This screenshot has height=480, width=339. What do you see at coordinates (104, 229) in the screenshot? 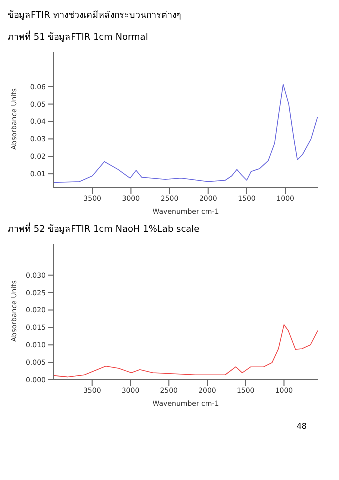
I see `chart-title: ภาพที่ 52 ข้อมูลFTIR 1cm NaoH 1%Lab scale` at bounding box center [104, 229].